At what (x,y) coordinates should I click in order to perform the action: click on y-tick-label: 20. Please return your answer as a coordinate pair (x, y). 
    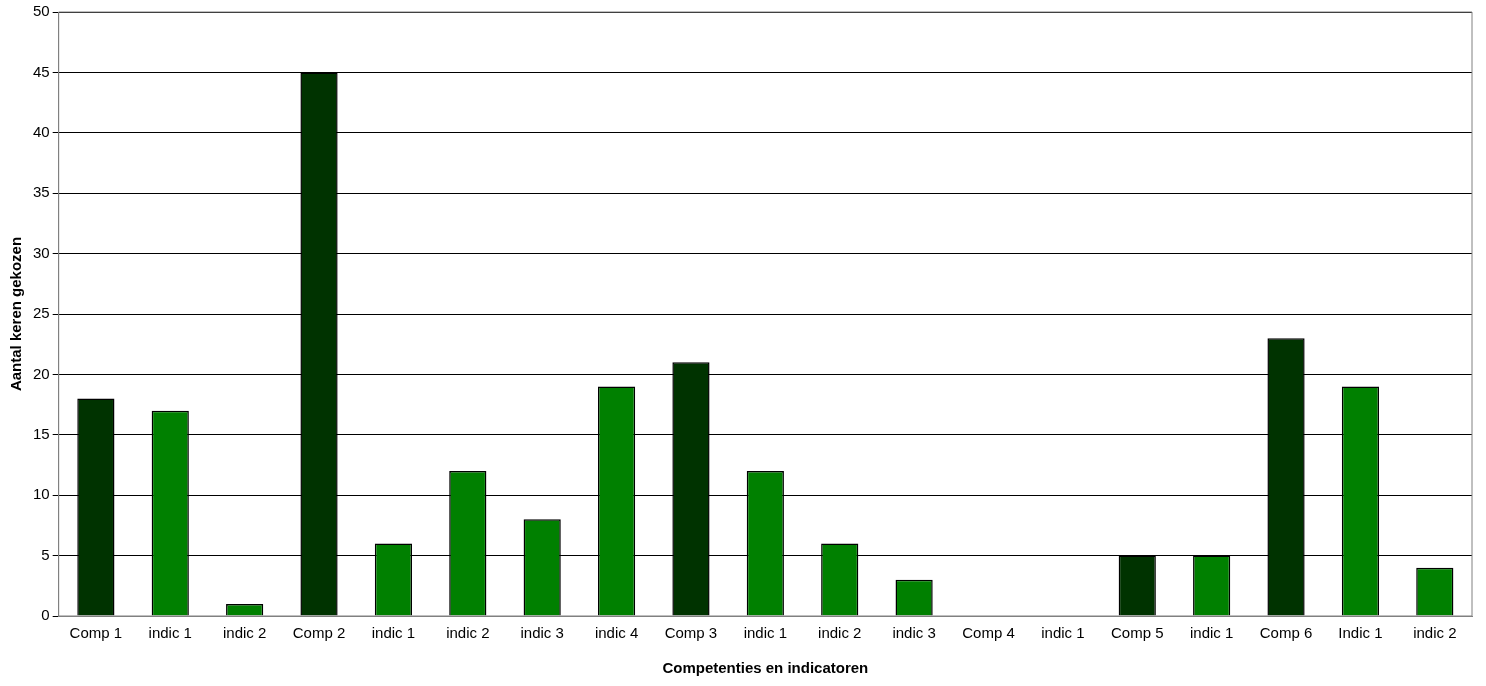
    Looking at the image, I should click on (41, 373).